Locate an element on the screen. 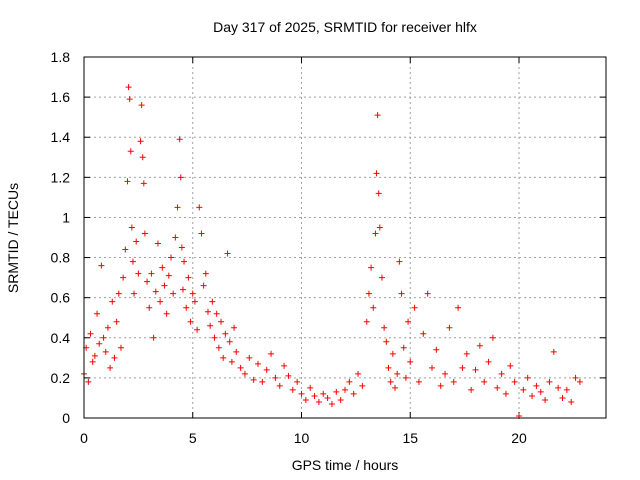 This screenshot has width=640, height=480. y-tick-label: 1.2 is located at coordinates (61, 177).